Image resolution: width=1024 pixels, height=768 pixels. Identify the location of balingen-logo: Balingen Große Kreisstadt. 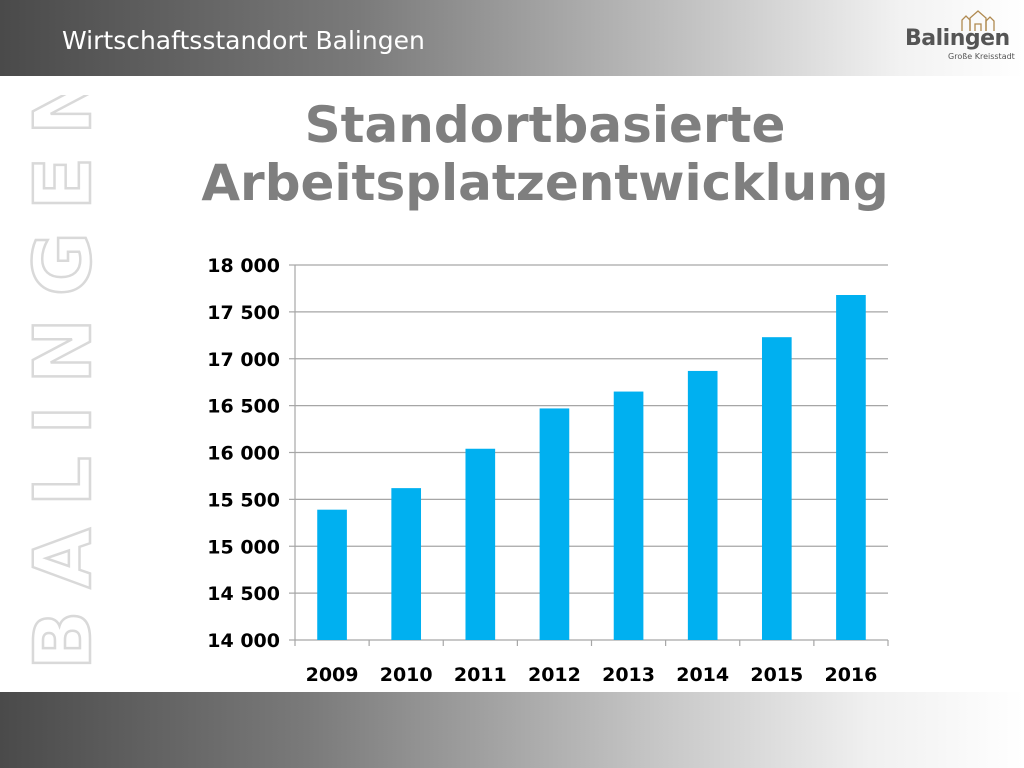
(957, 40).